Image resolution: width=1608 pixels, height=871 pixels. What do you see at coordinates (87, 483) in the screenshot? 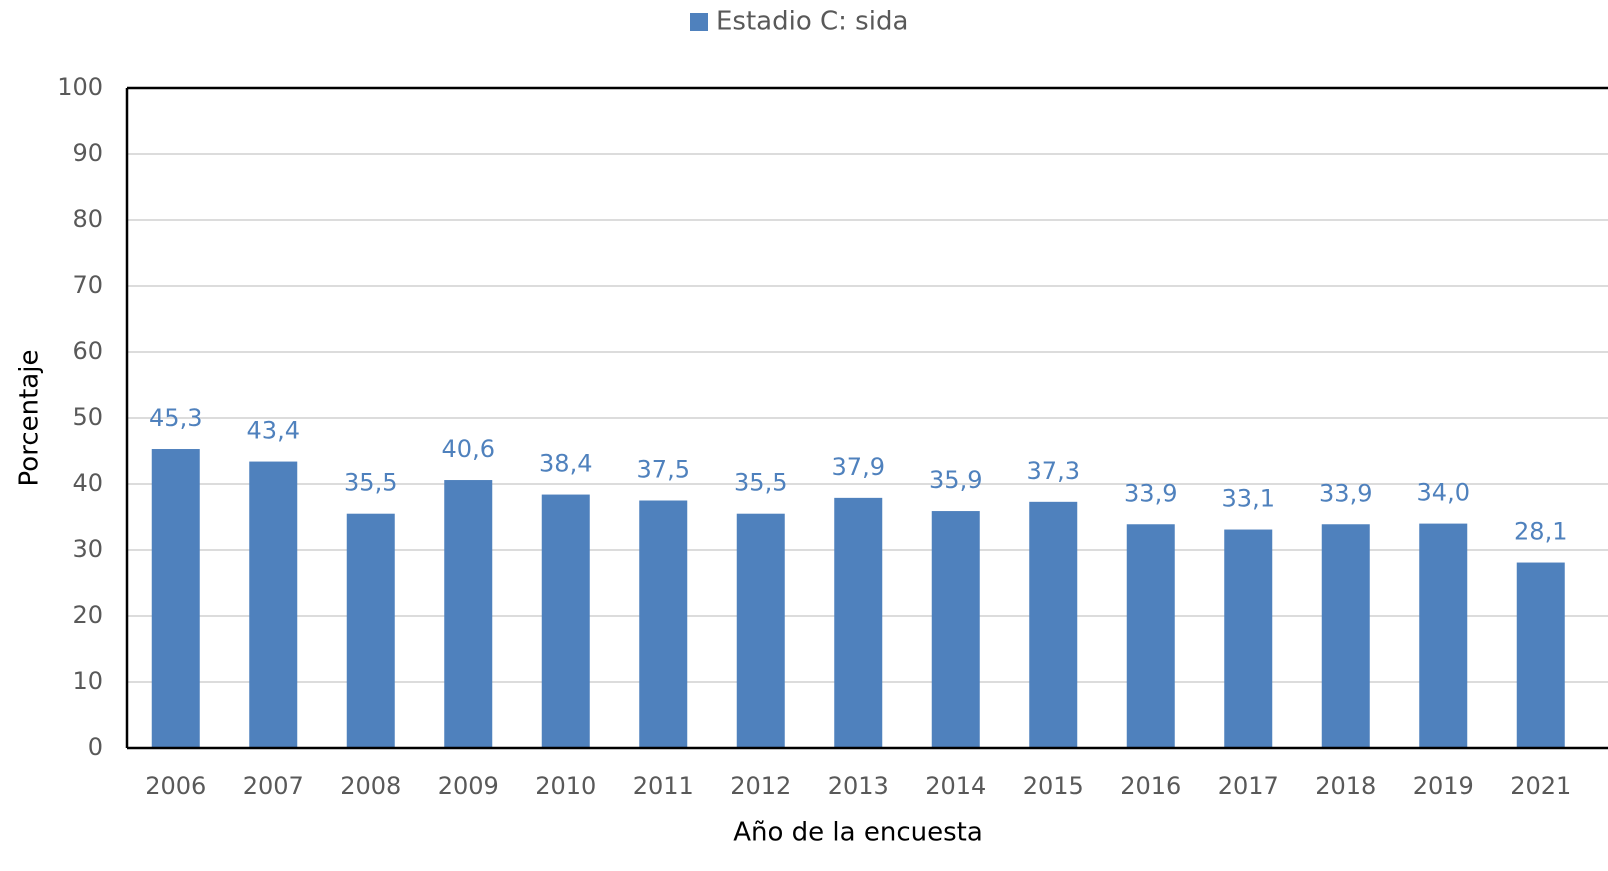
I see `y-tick-label: 40` at bounding box center [87, 483].